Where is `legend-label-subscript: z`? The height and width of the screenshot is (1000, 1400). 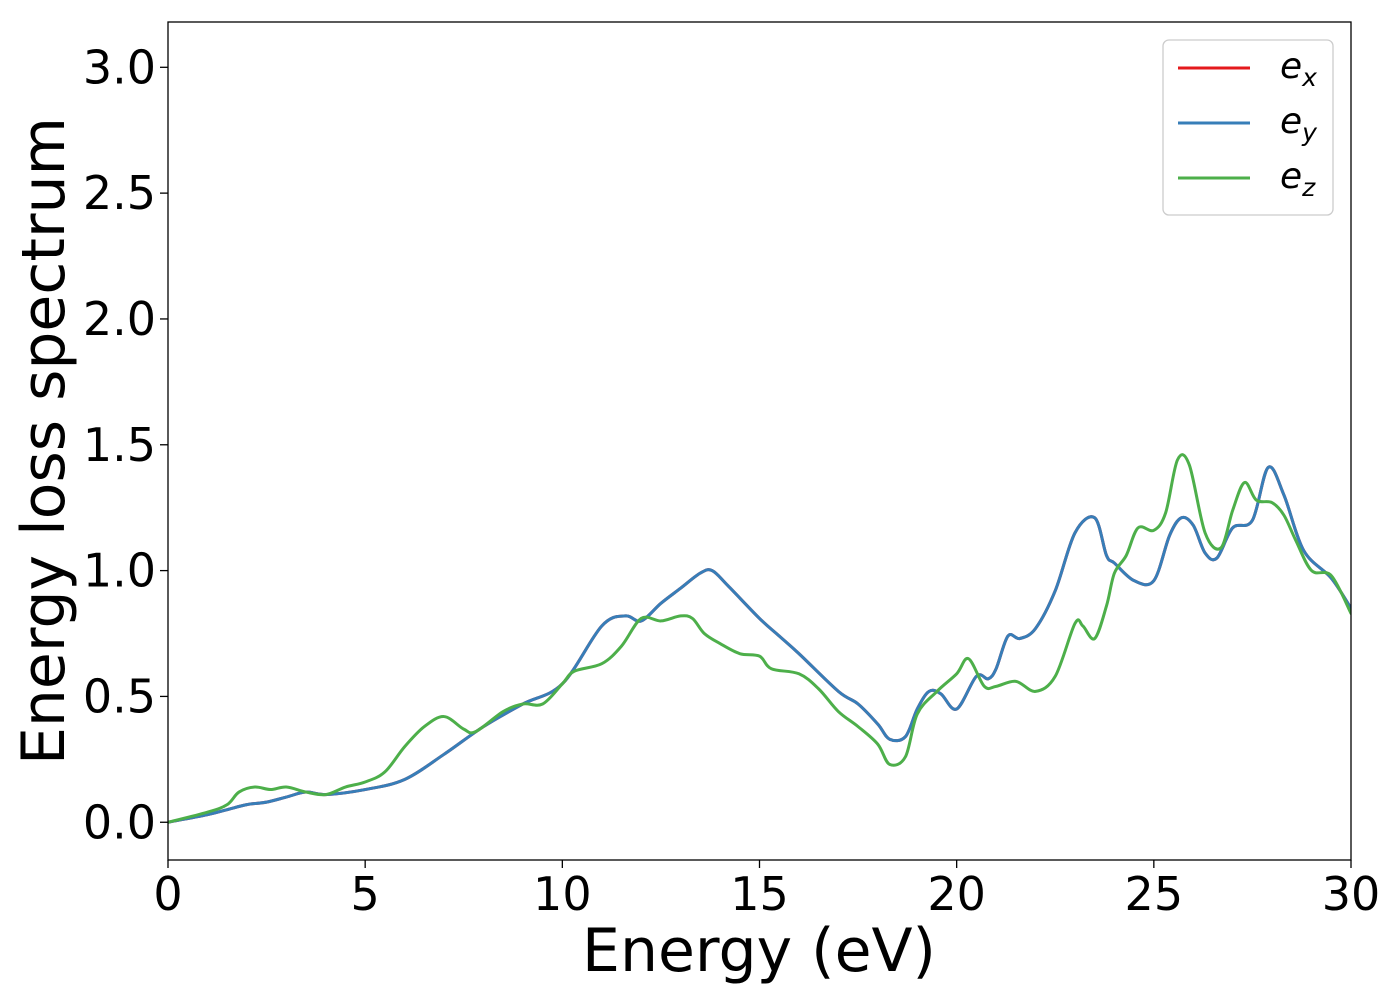 legend-label-subscript: z is located at coordinates (1308, 187).